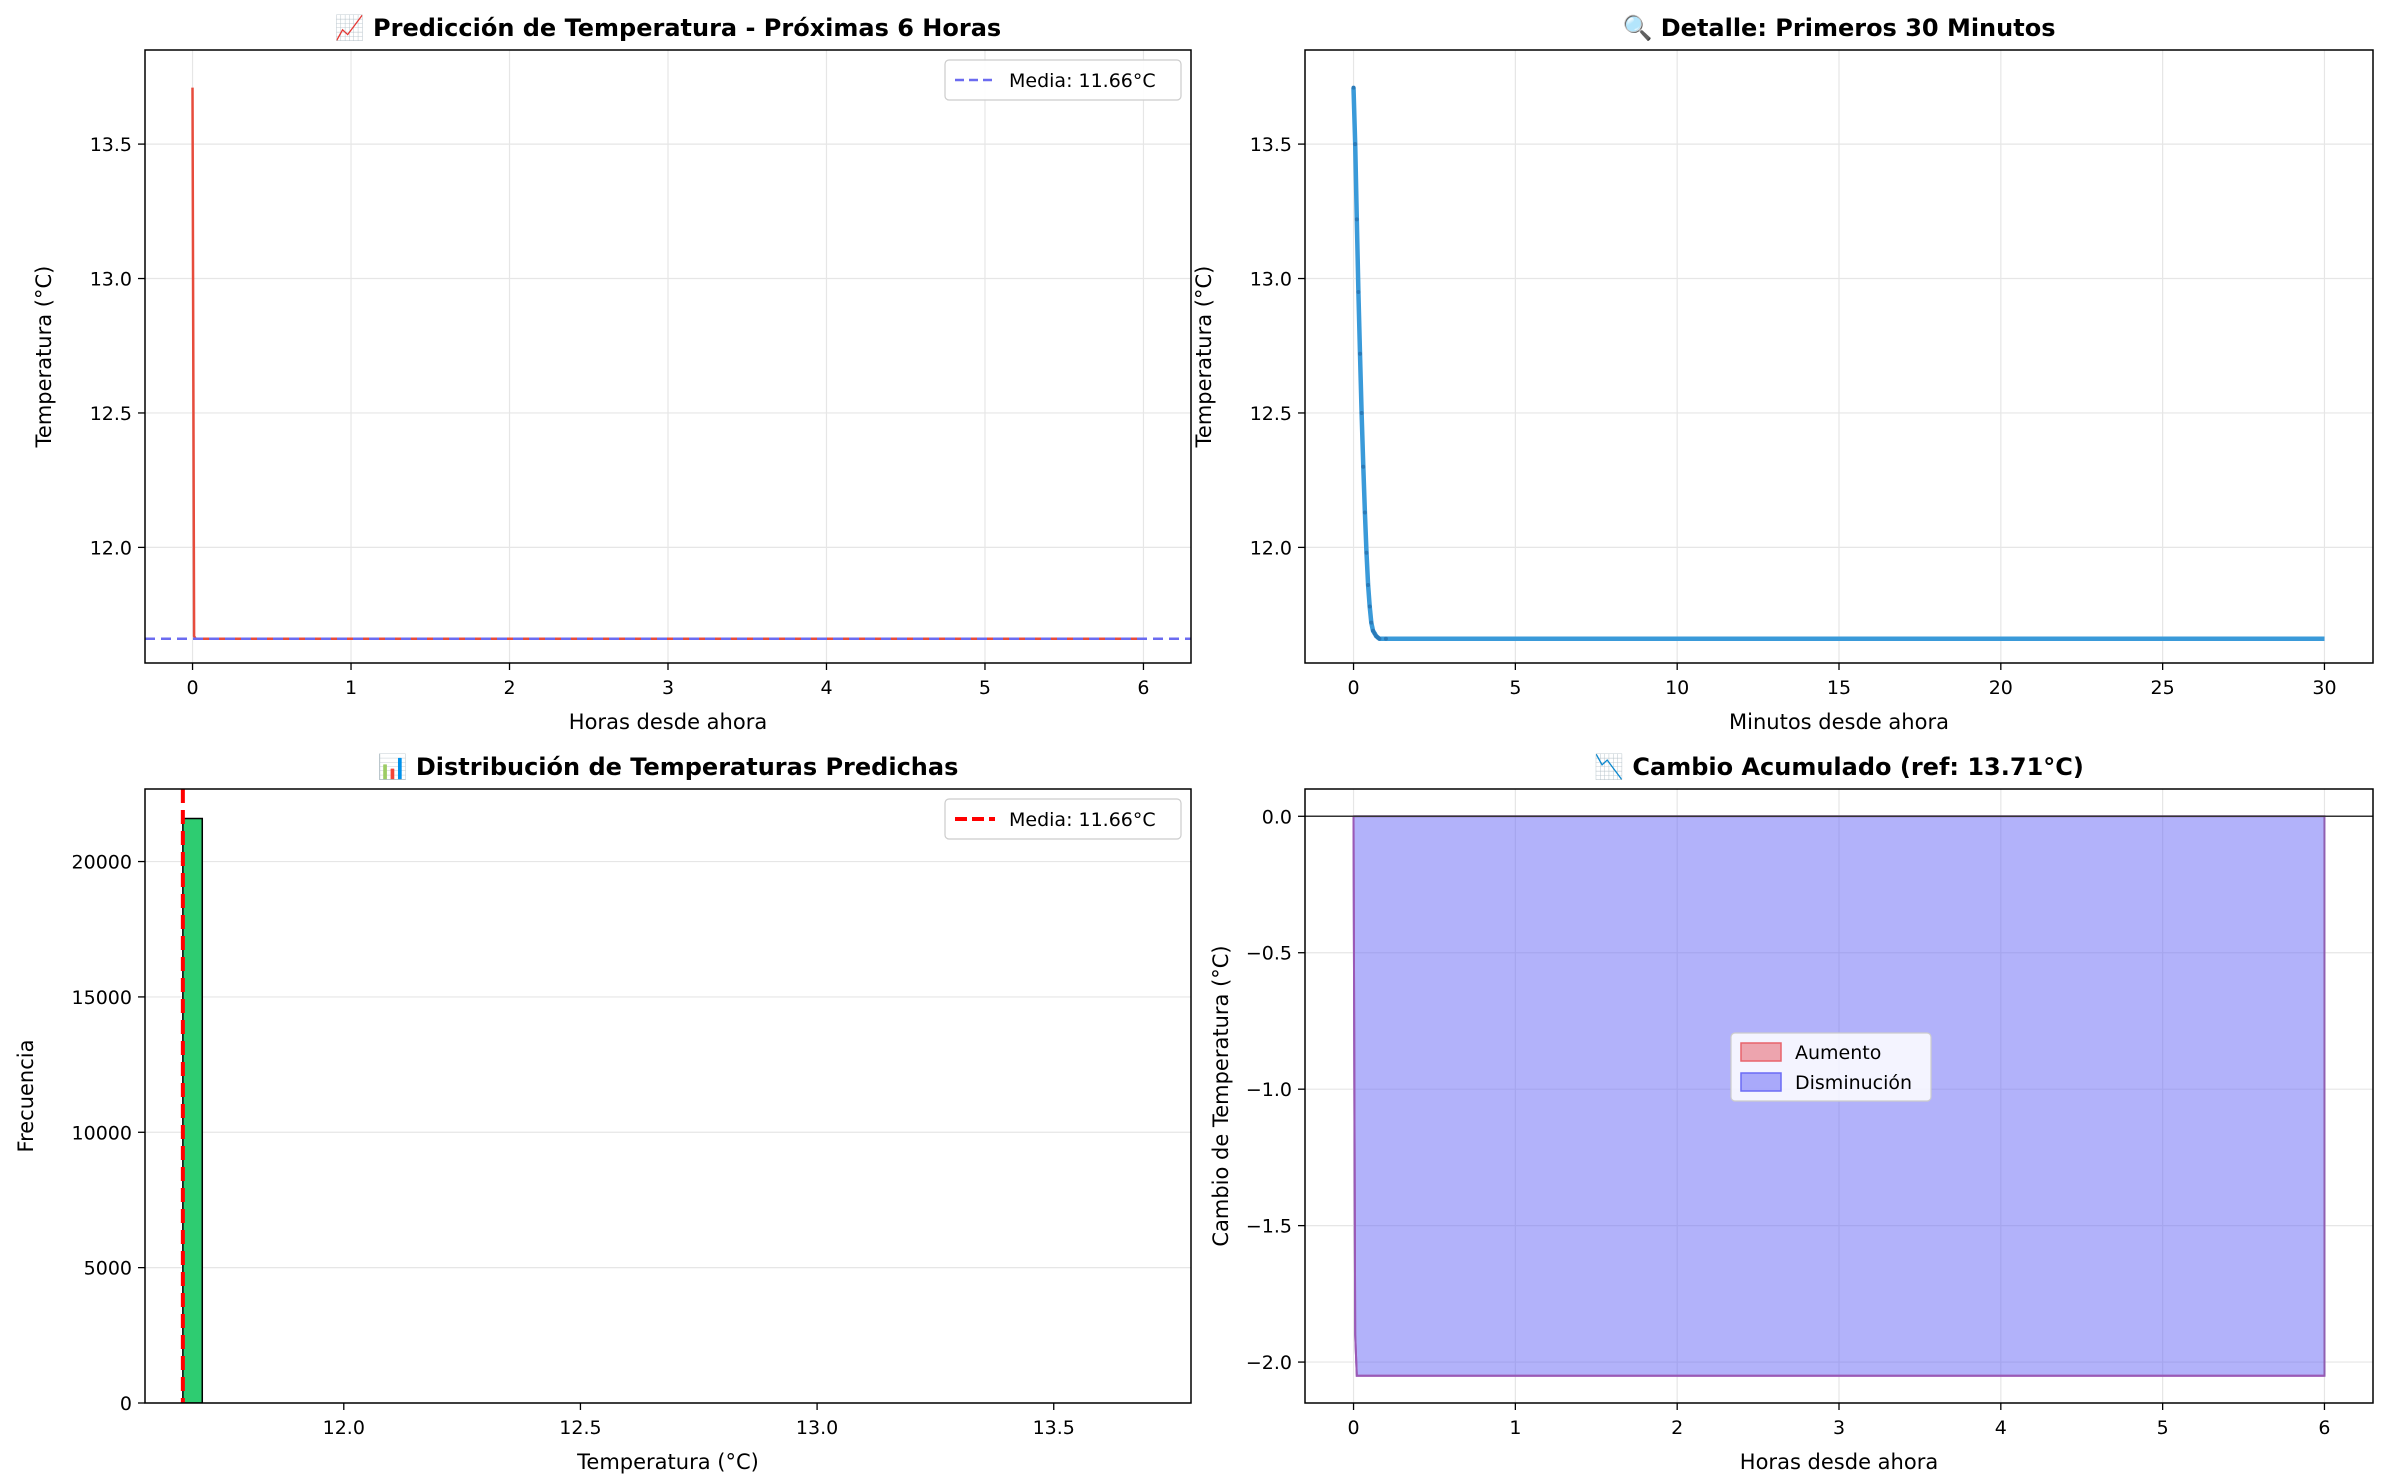 The width and height of the screenshot is (2385, 1484). What do you see at coordinates (26, 1096) in the screenshot?
I see `y-axis-label: Frecuencia` at bounding box center [26, 1096].